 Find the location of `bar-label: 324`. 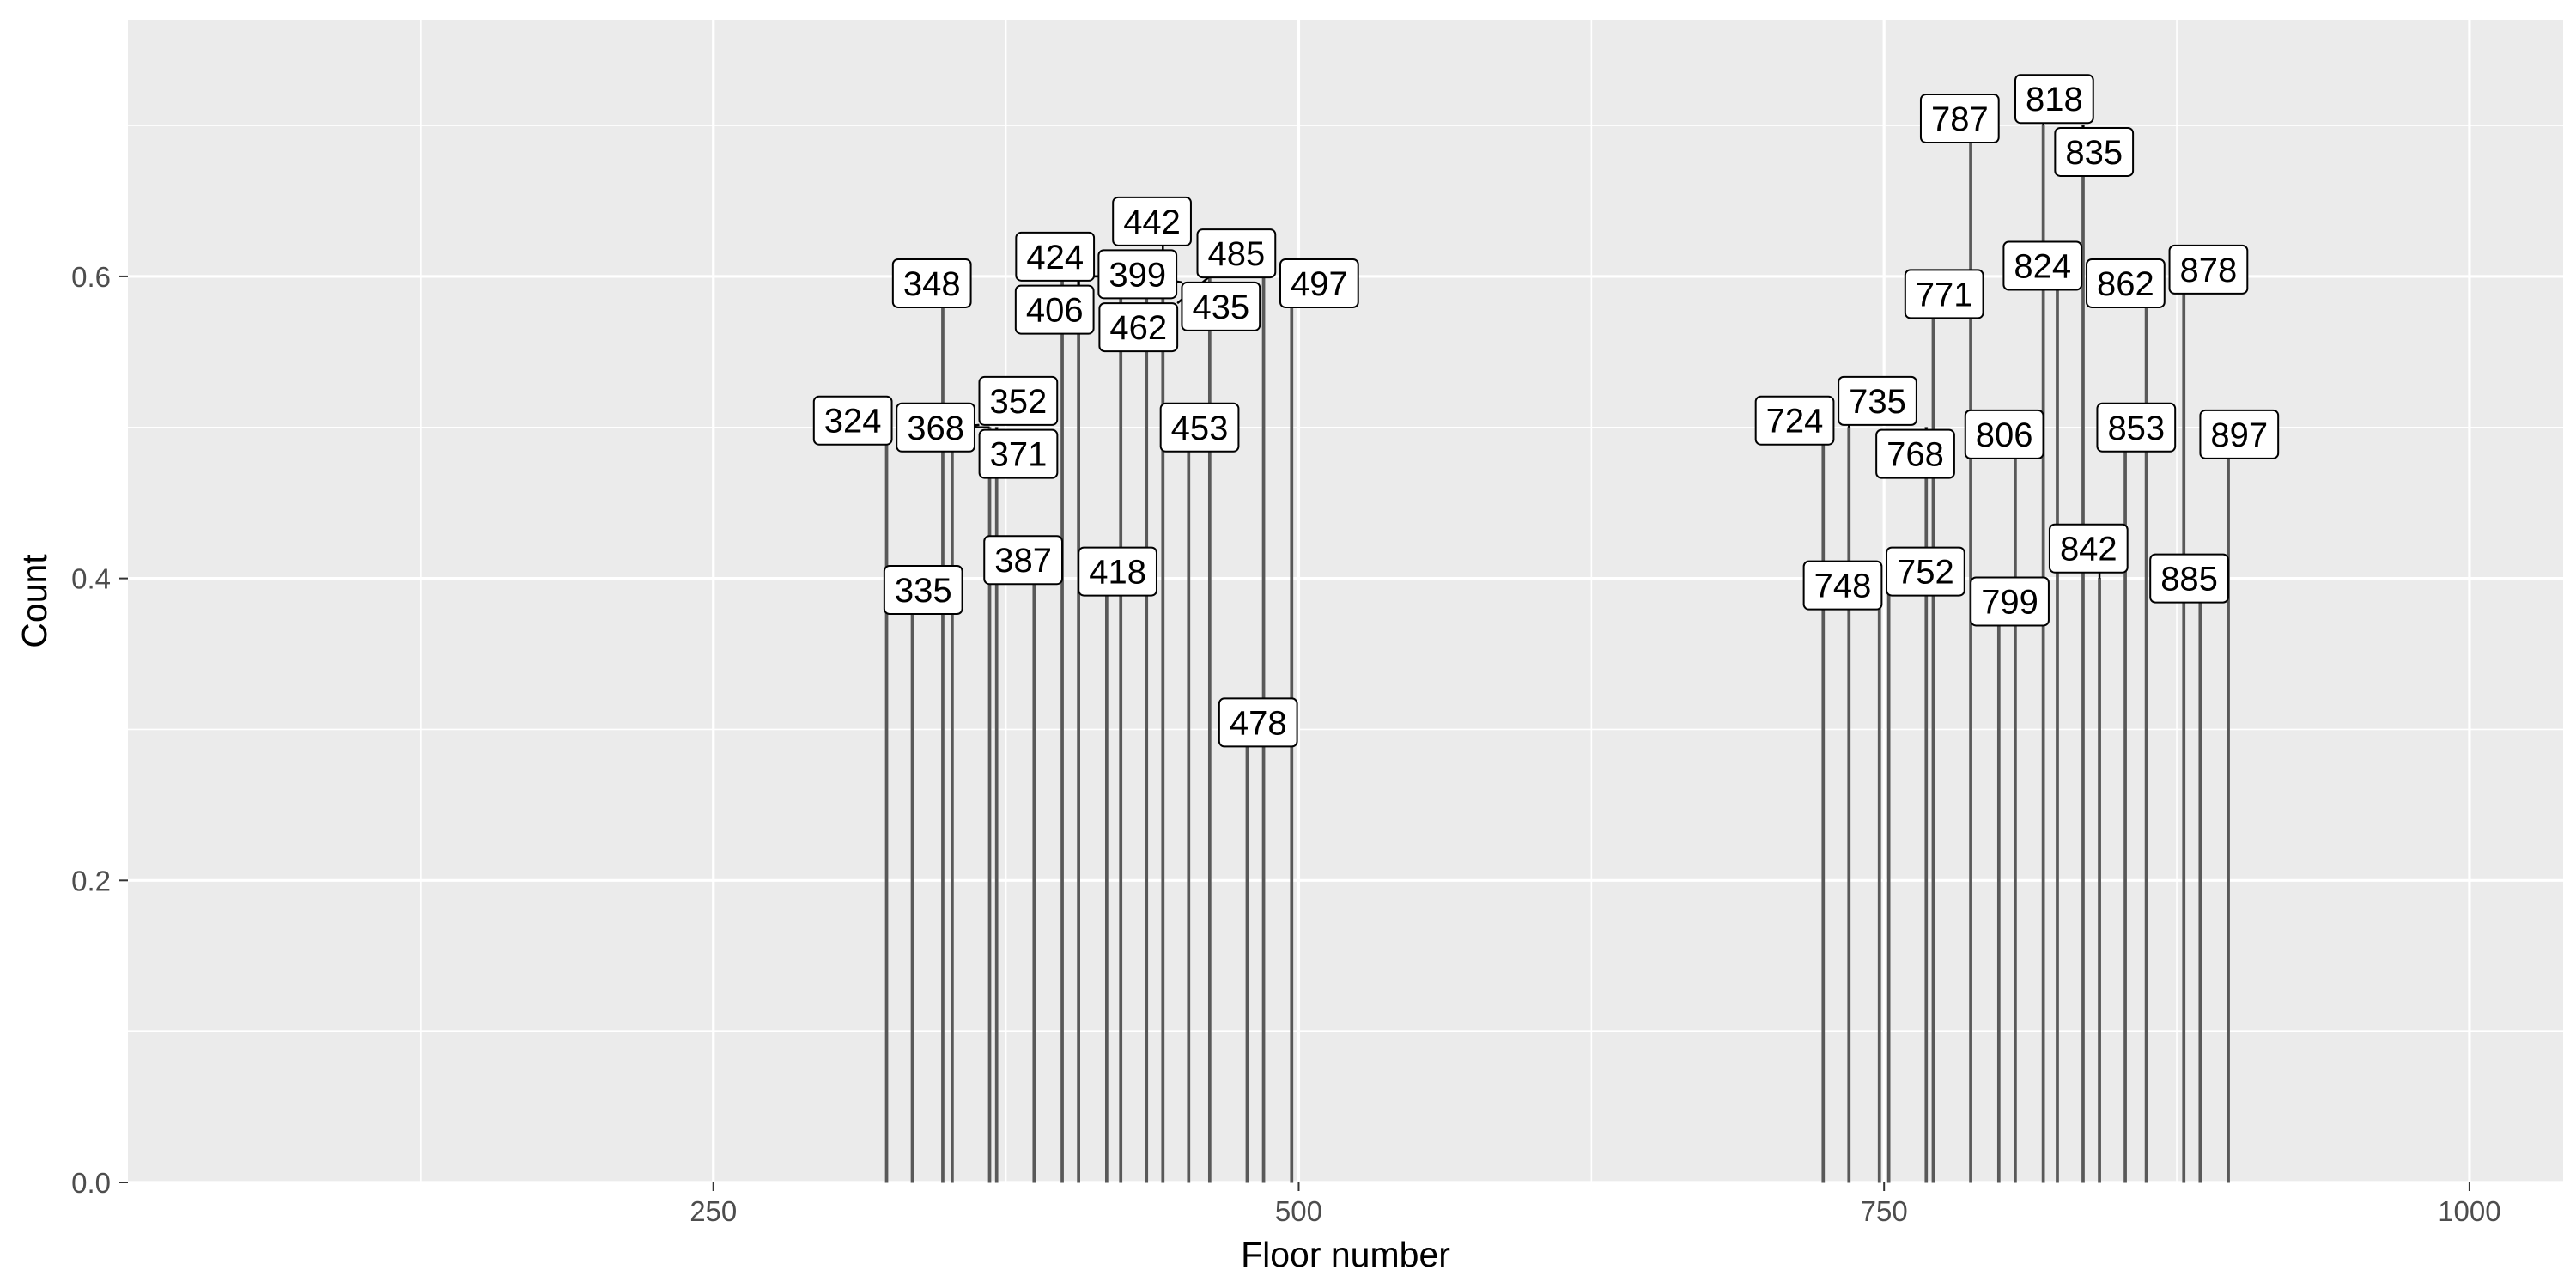

bar-label: 324 is located at coordinates (853, 421).